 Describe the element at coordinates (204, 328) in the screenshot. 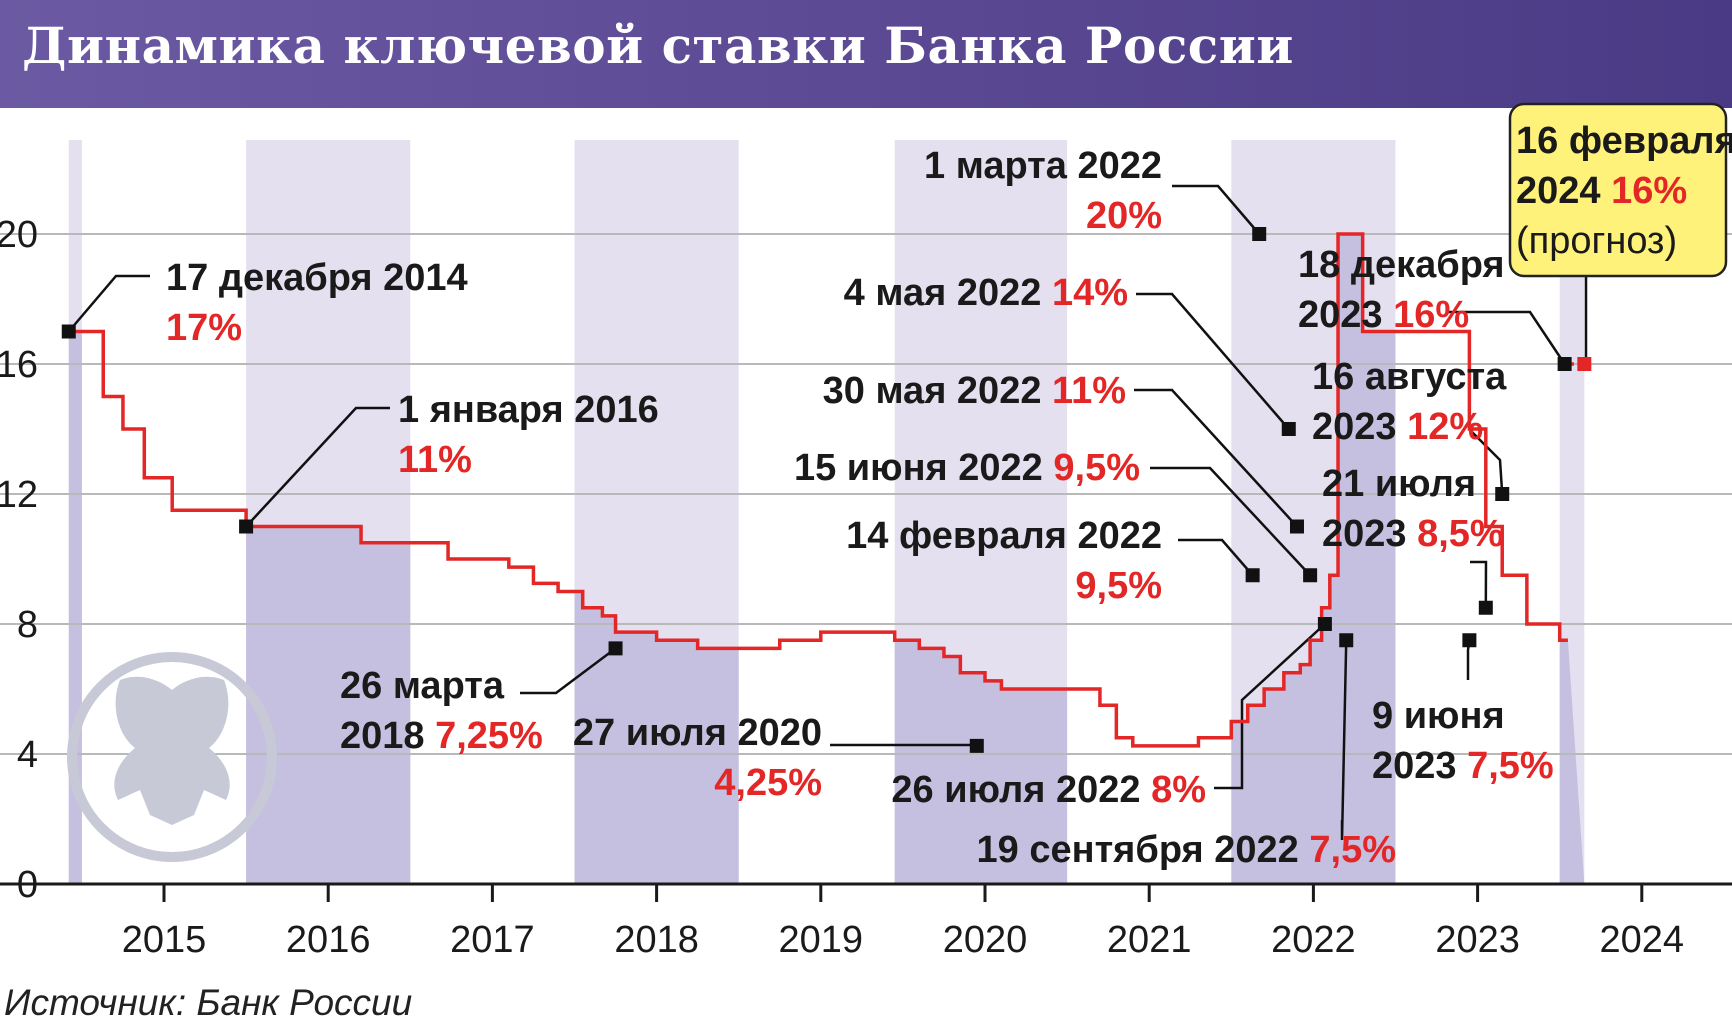

I see `annotation-rate-line: 17%` at that location.